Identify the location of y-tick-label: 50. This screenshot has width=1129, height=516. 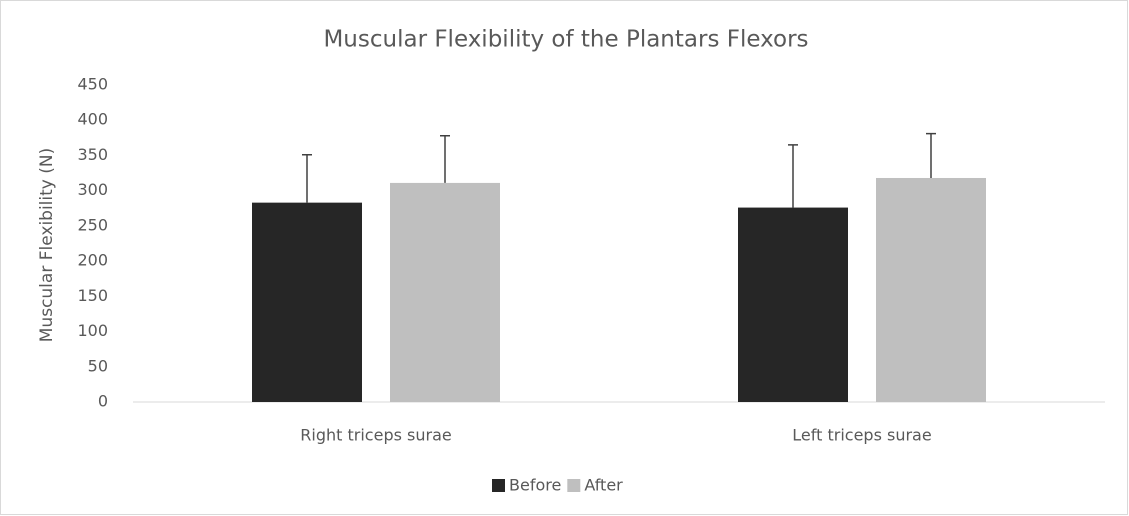
(98, 365).